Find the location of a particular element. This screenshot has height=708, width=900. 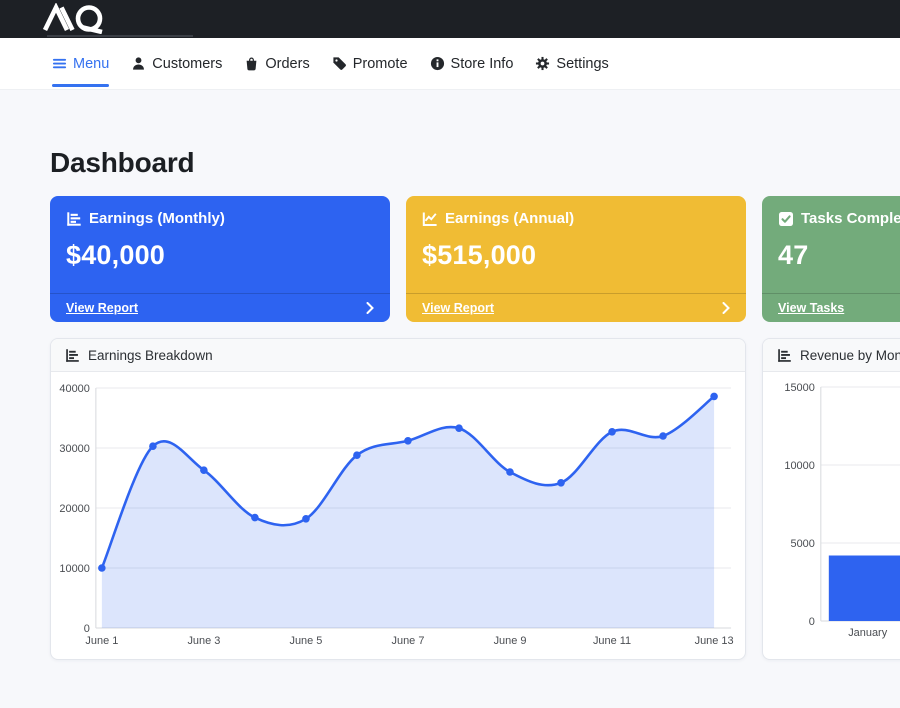

bar is located at coordinates (864, 588).